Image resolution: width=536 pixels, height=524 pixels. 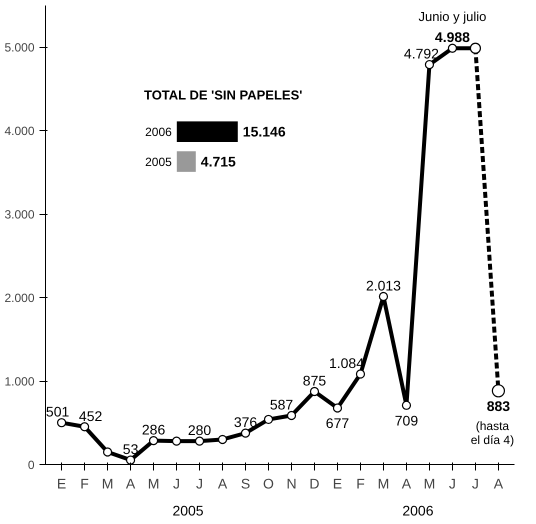 What do you see at coordinates (314, 380) in the screenshot?
I see `data-label: 875` at bounding box center [314, 380].